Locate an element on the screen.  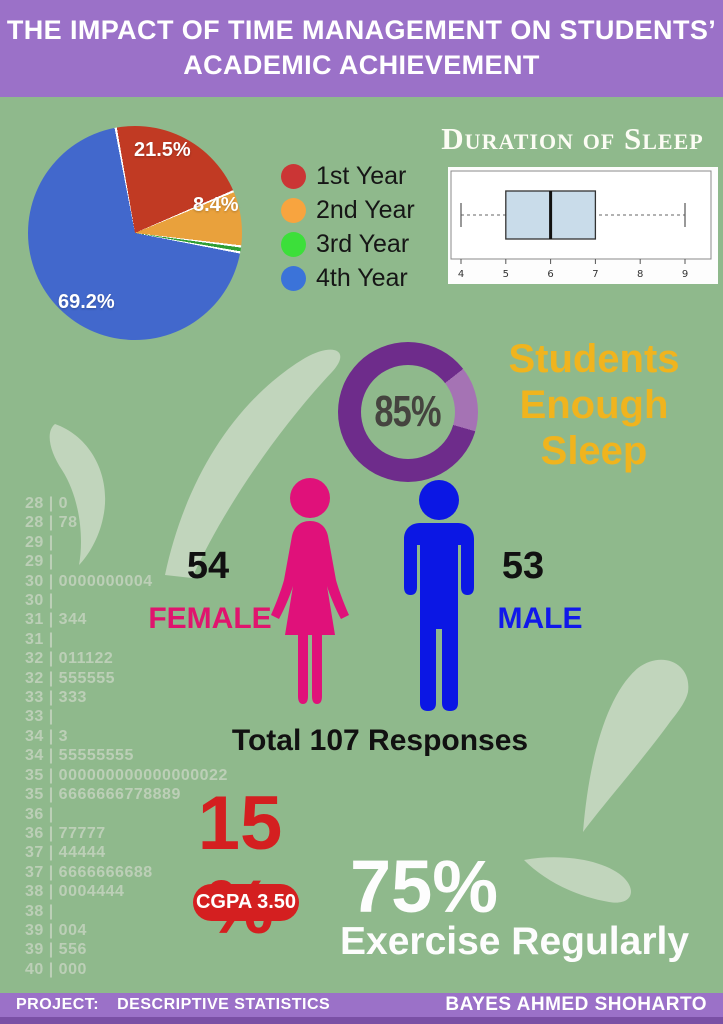
legend-item-2nd-year: 2nd Year is located at coordinates (348, 210).